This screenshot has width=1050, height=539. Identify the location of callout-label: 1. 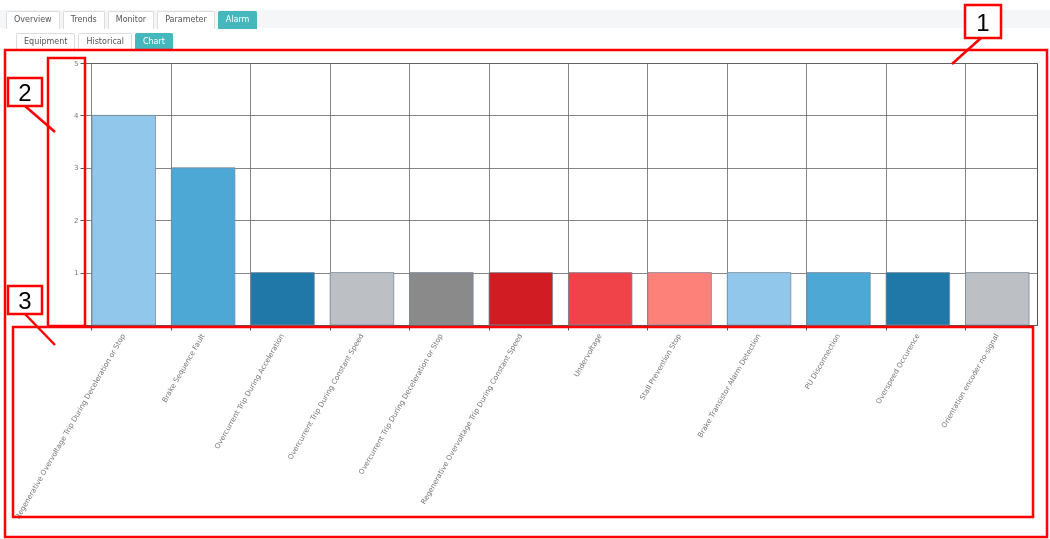
(977, 34).